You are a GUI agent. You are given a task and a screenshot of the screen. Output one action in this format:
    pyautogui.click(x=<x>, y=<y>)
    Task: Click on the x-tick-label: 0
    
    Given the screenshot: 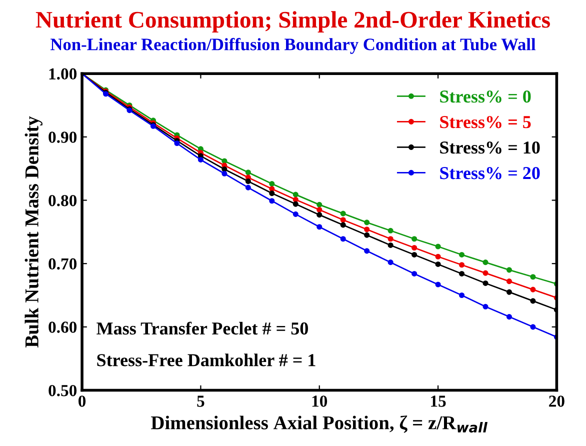 What is the action you would take?
    pyautogui.click(x=82, y=401)
    